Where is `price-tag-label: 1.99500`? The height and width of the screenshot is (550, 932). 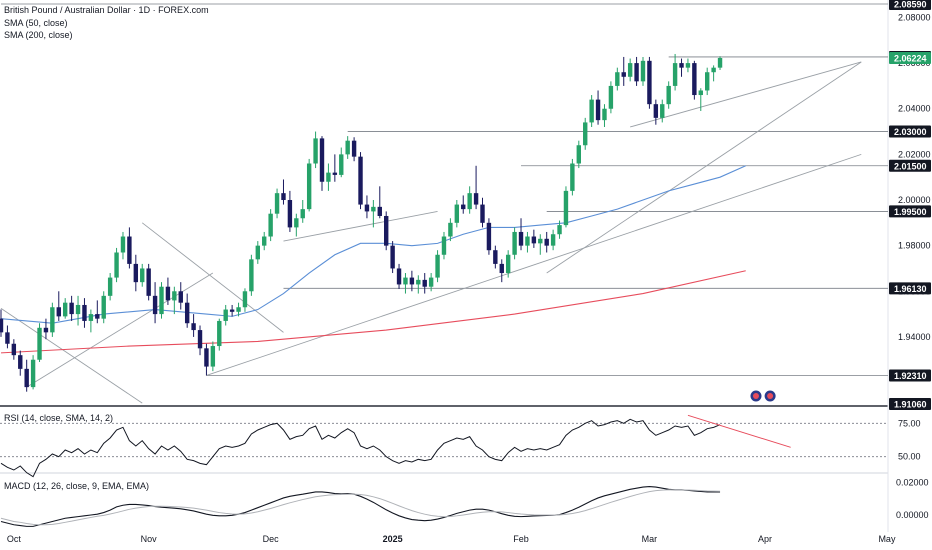
price-tag-label: 1.99500 is located at coordinates (910, 212).